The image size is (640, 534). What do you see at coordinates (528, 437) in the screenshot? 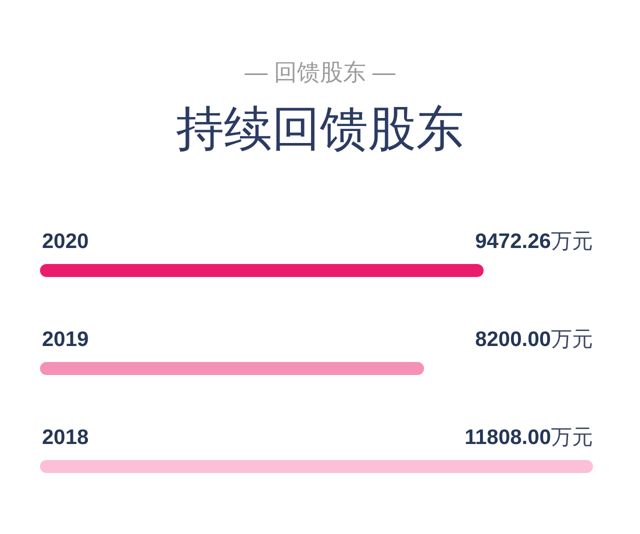
I see `data-label: 11808.00万元` at bounding box center [528, 437].